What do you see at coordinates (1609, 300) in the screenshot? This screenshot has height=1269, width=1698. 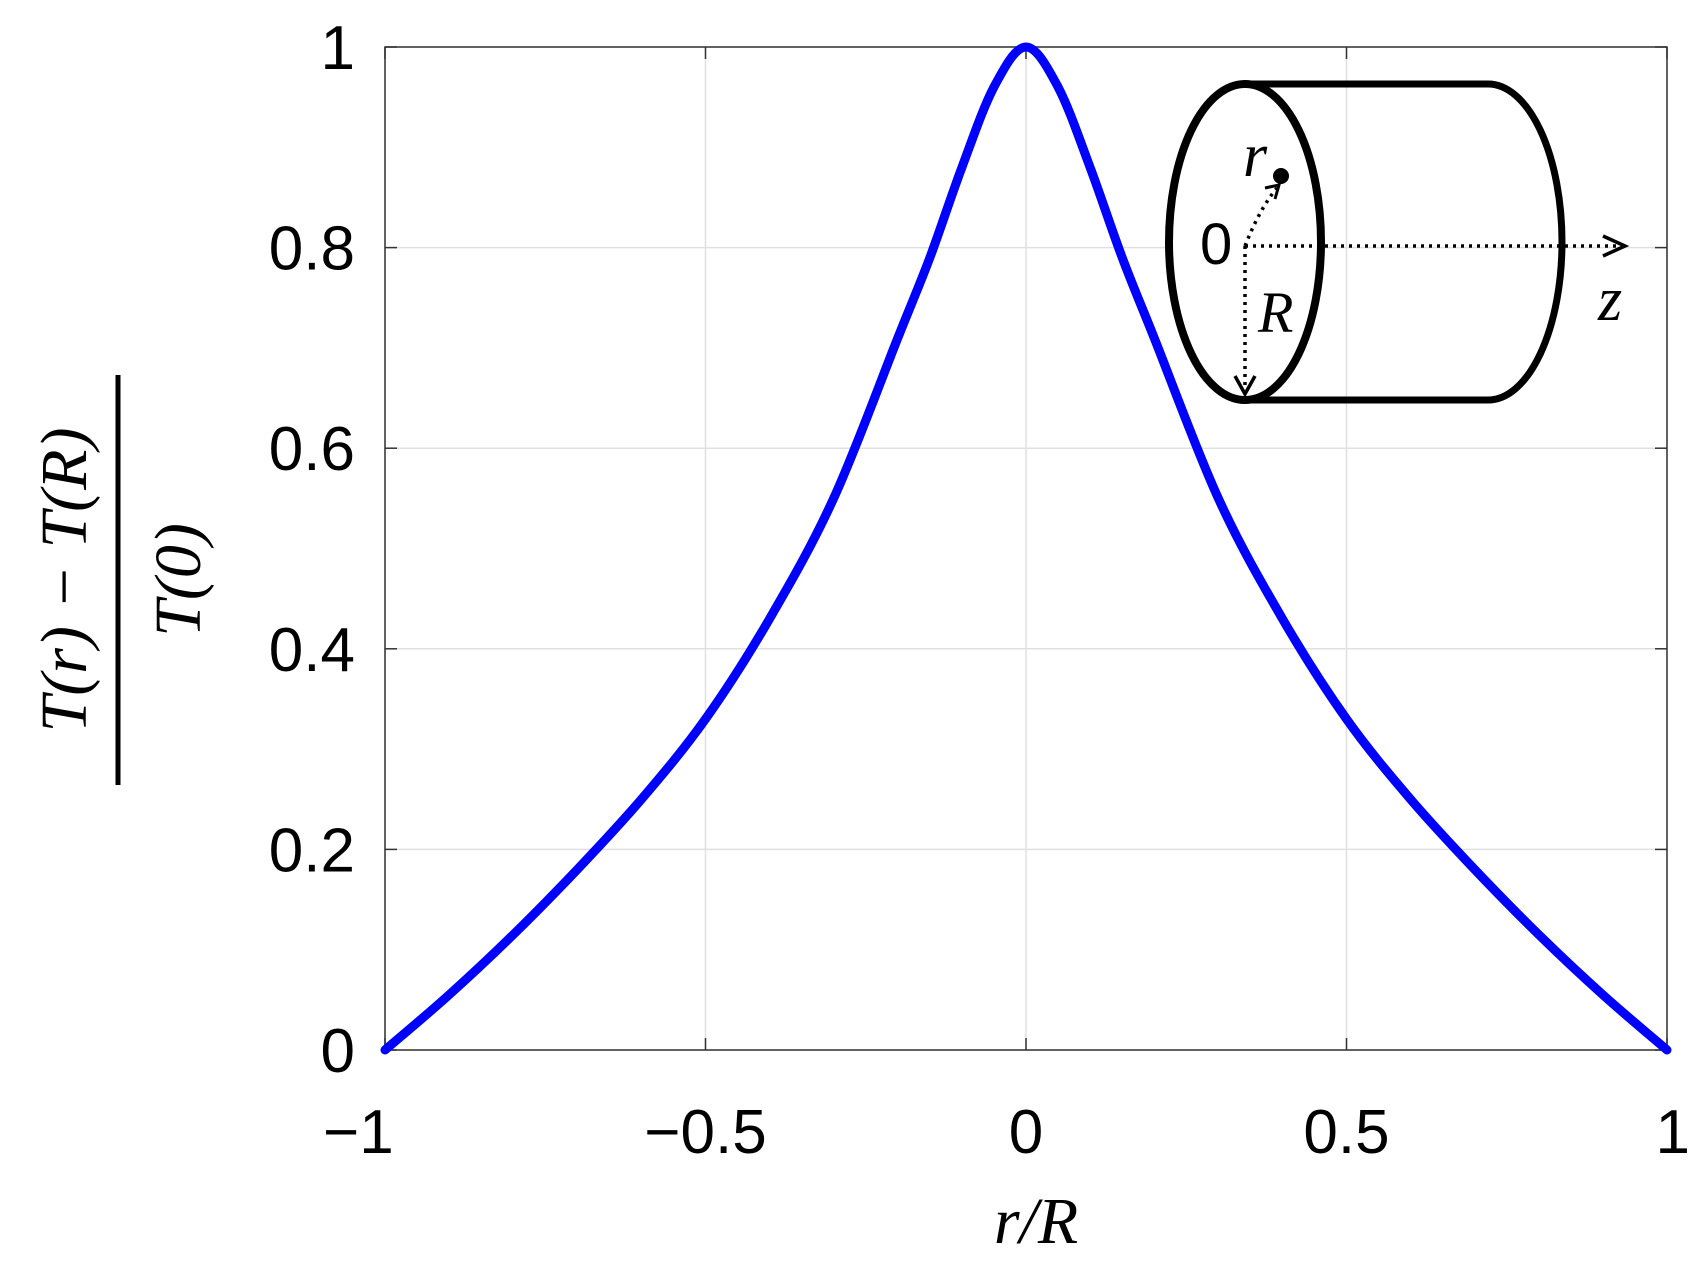 I see `z-label: z` at bounding box center [1609, 300].